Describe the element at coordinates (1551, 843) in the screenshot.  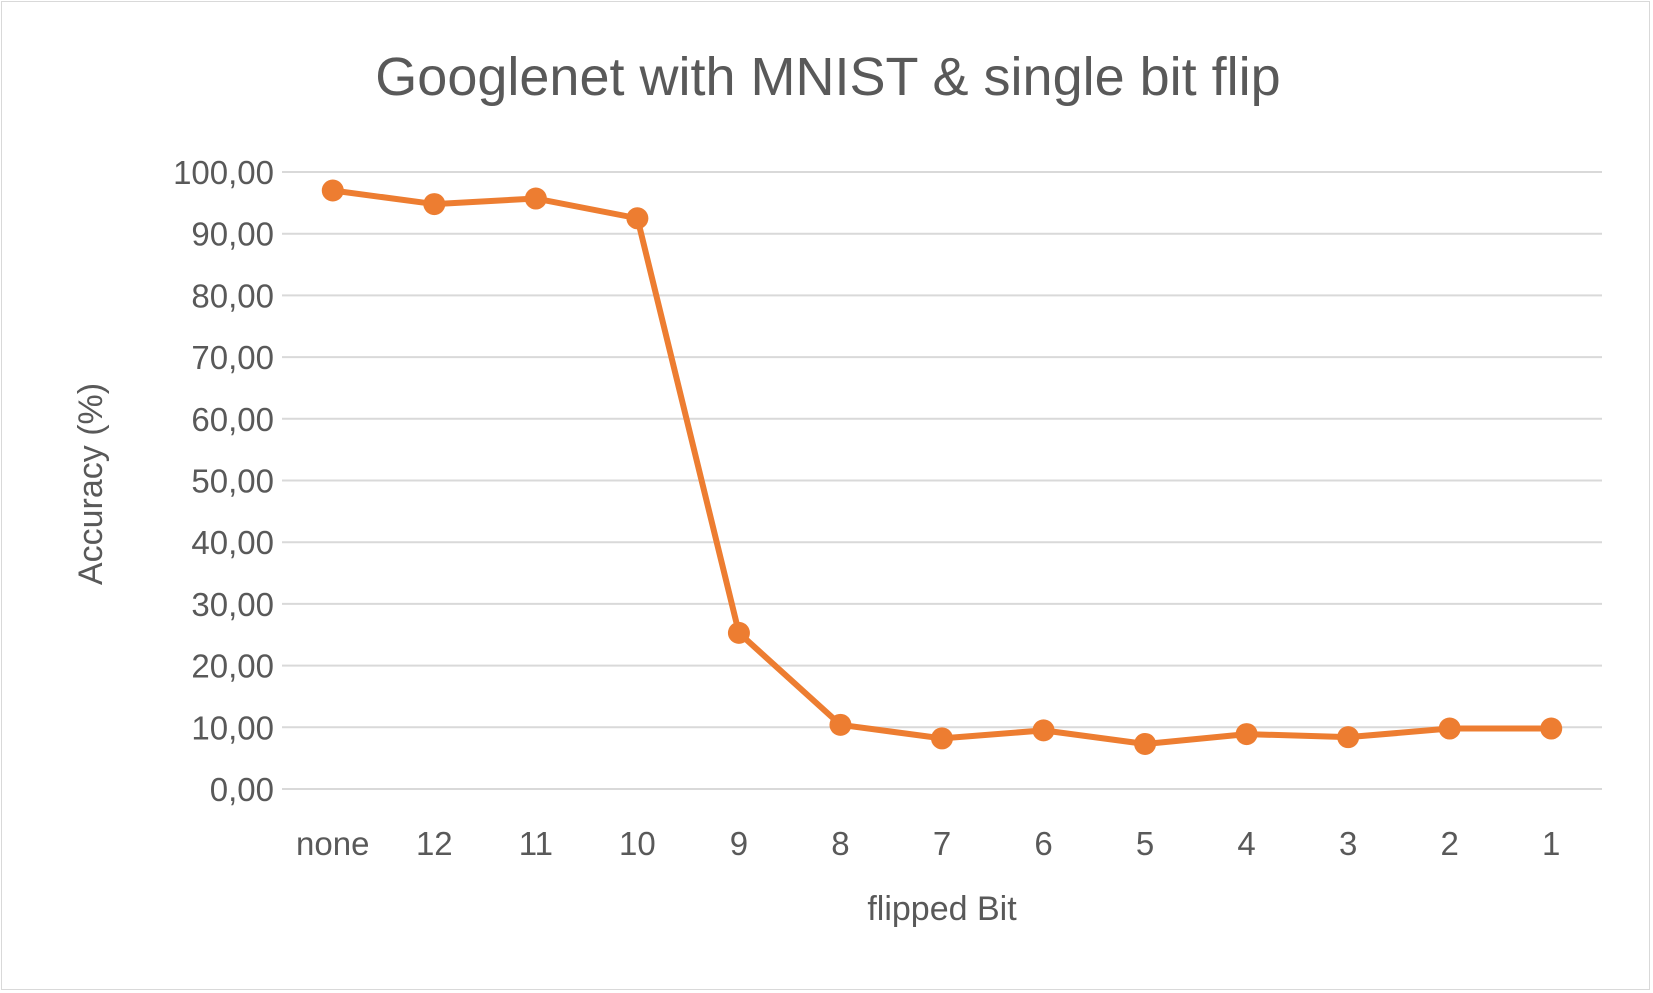
I see `x-tick-label: 1` at that location.